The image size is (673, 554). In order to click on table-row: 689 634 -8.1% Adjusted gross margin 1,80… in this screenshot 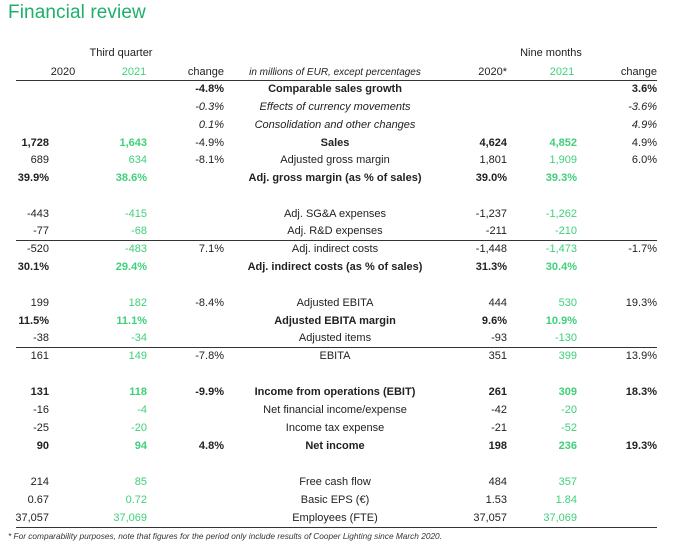, I will do `click(343, 160)`.